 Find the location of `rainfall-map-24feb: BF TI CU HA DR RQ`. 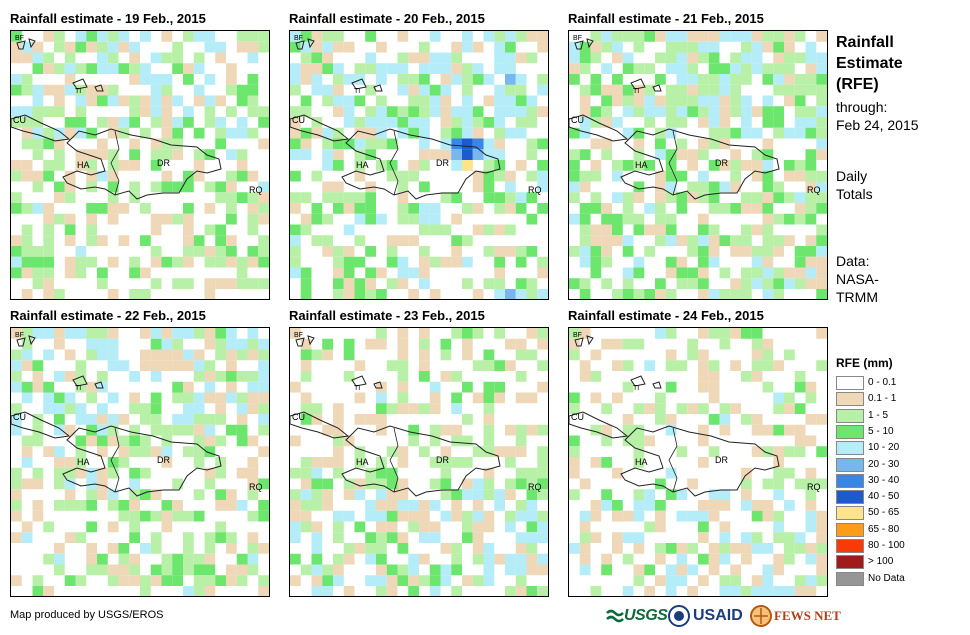

rainfall-map-24feb: BF TI CU HA DR RQ is located at coordinates (698, 462).